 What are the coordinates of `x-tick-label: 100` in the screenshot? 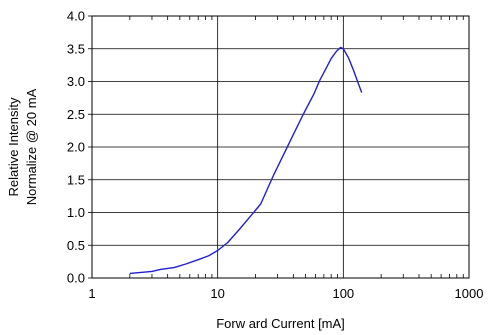 It's located at (343, 293).